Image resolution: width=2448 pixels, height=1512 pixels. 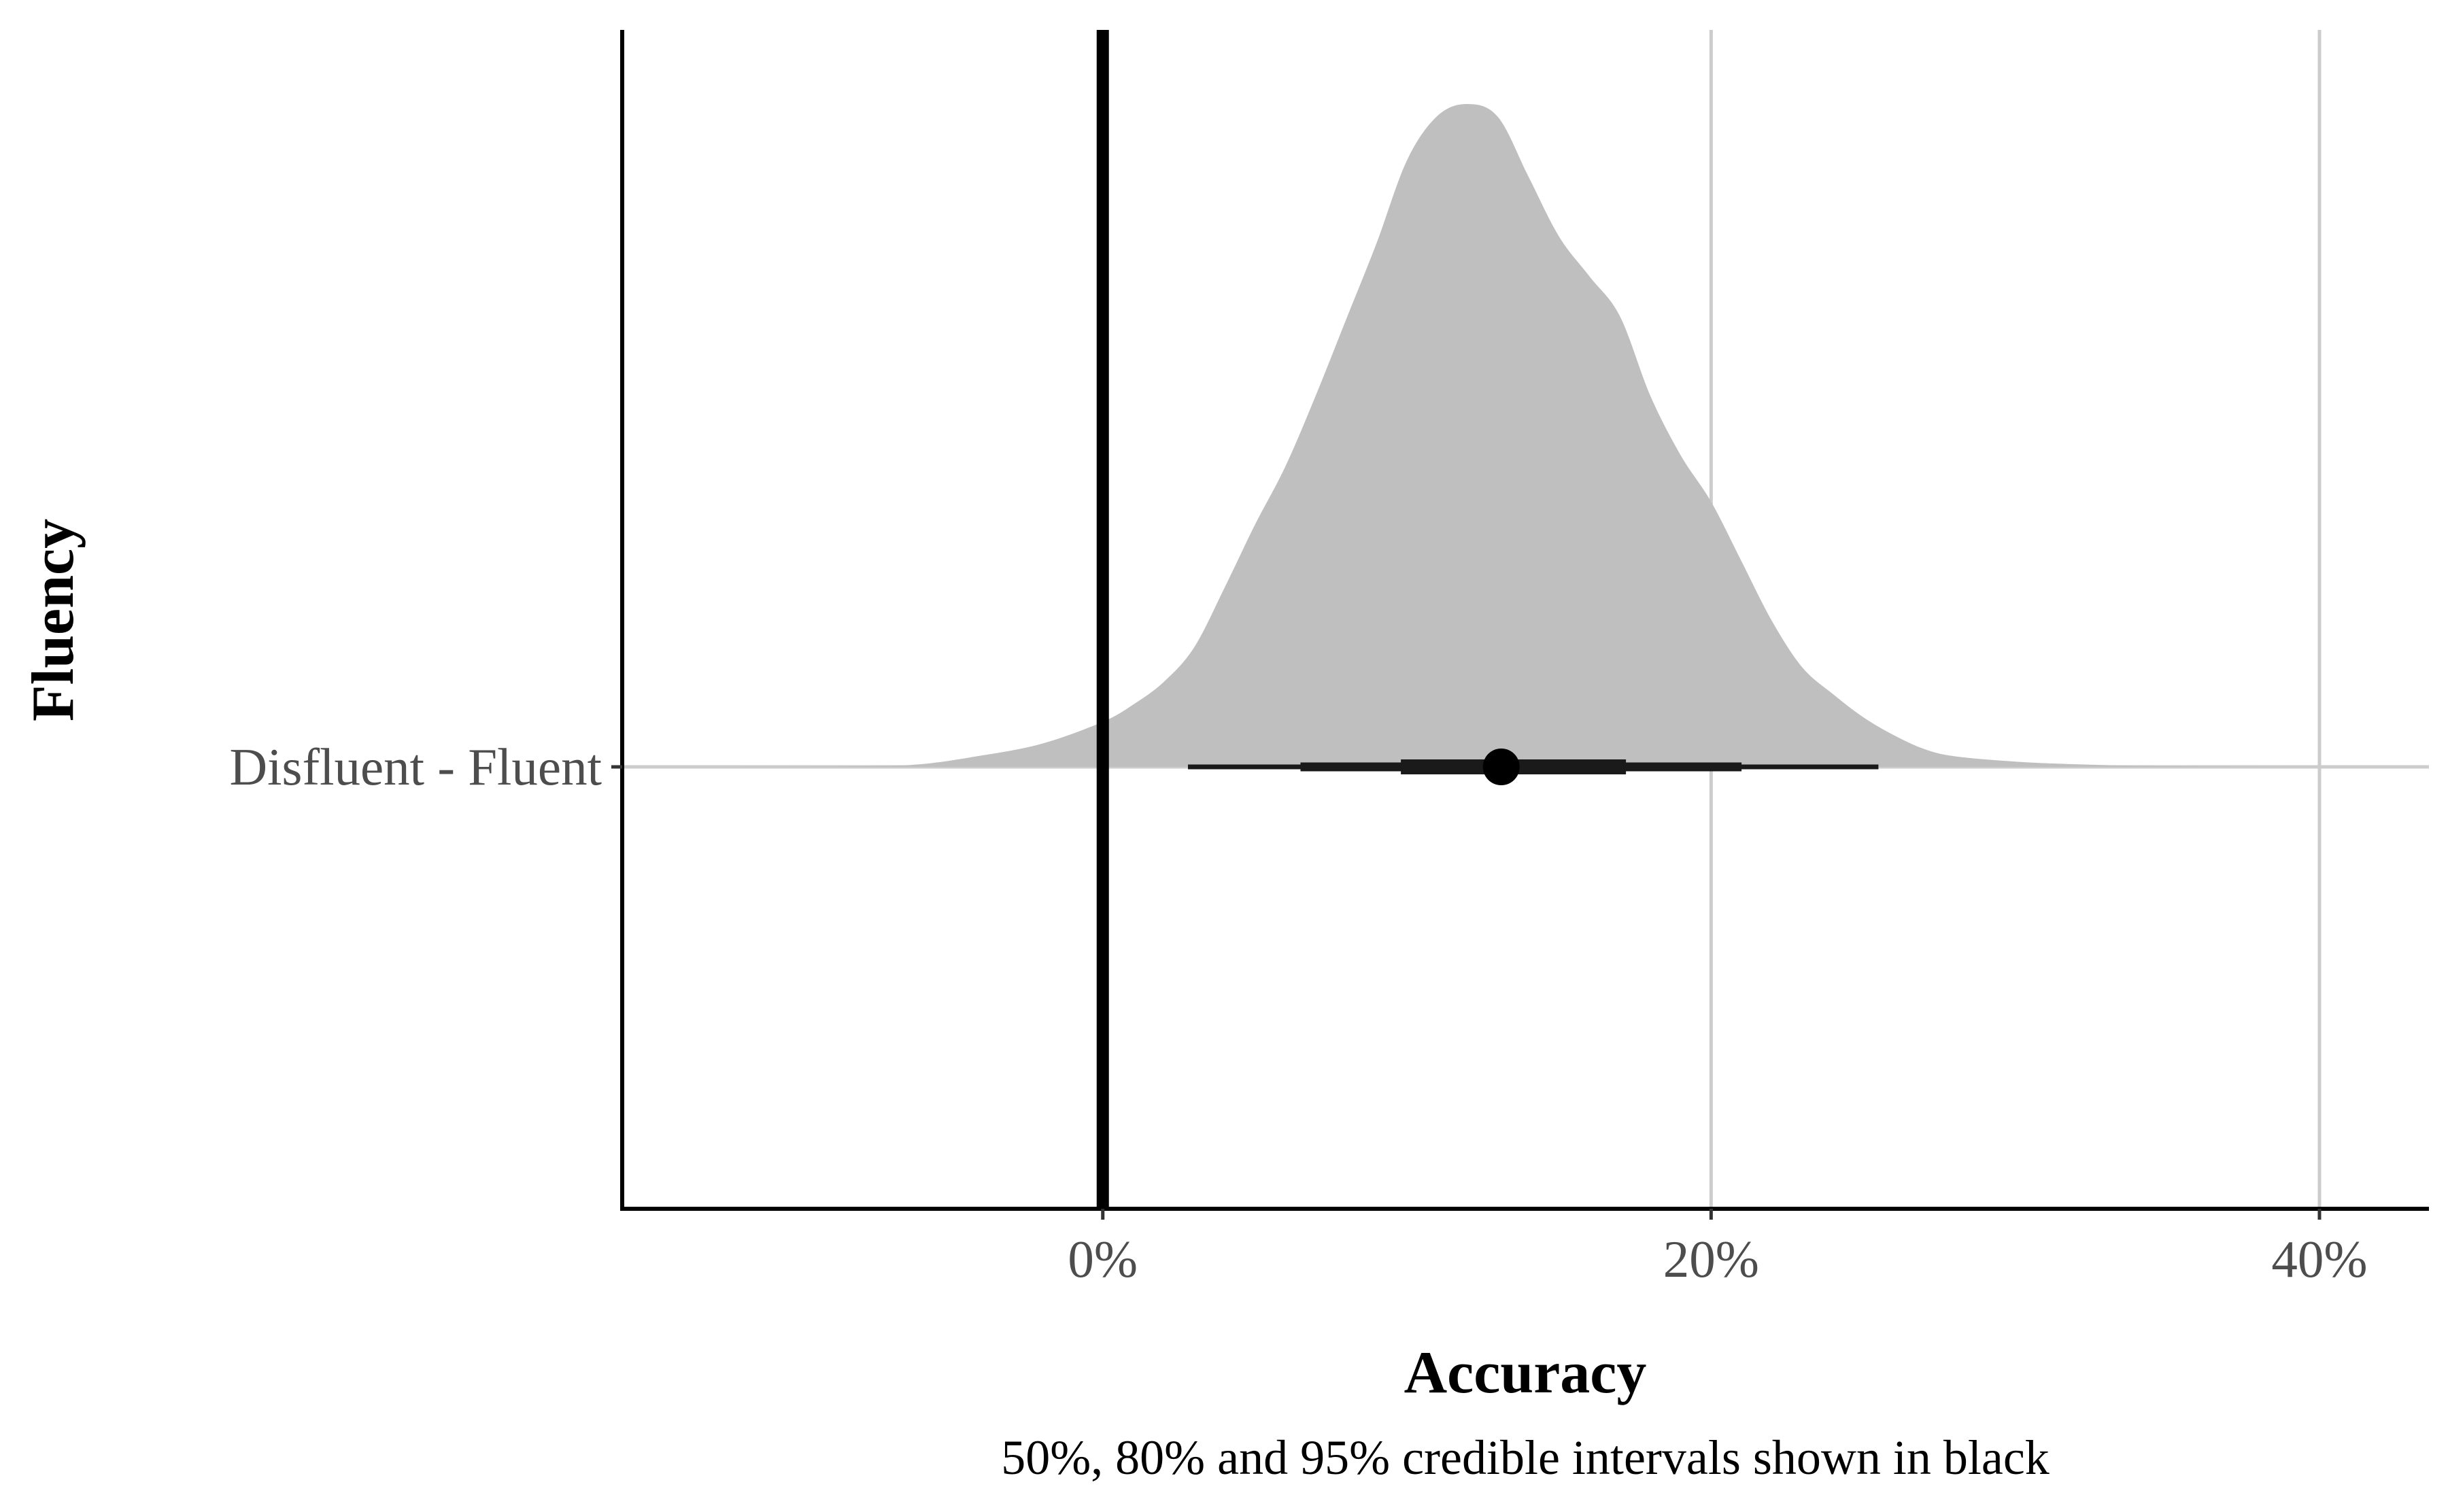 What do you see at coordinates (1103, 1259) in the screenshot?
I see `x-tick-label: 0%` at bounding box center [1103, 1259].